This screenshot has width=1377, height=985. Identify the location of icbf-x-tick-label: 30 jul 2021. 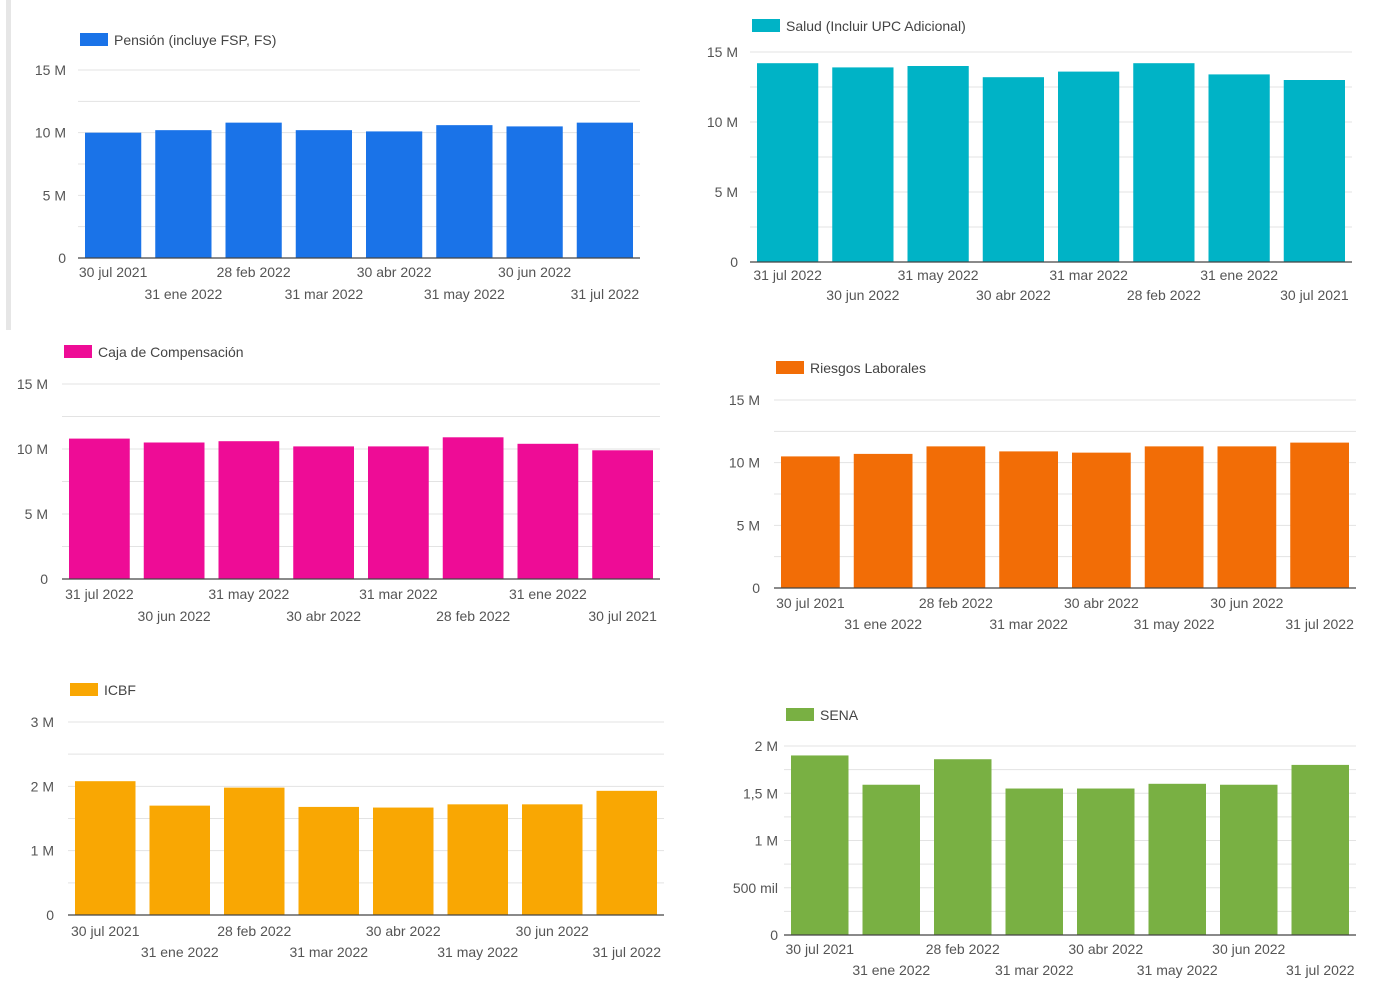
(105, 931).